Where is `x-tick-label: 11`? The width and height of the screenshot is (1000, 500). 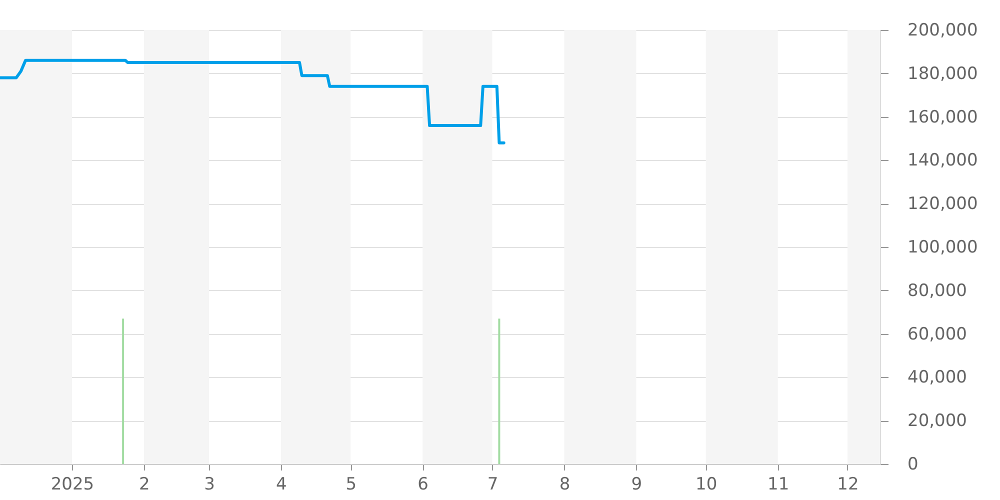 x-tick-label: 11 is located at coordinates (779, 484).